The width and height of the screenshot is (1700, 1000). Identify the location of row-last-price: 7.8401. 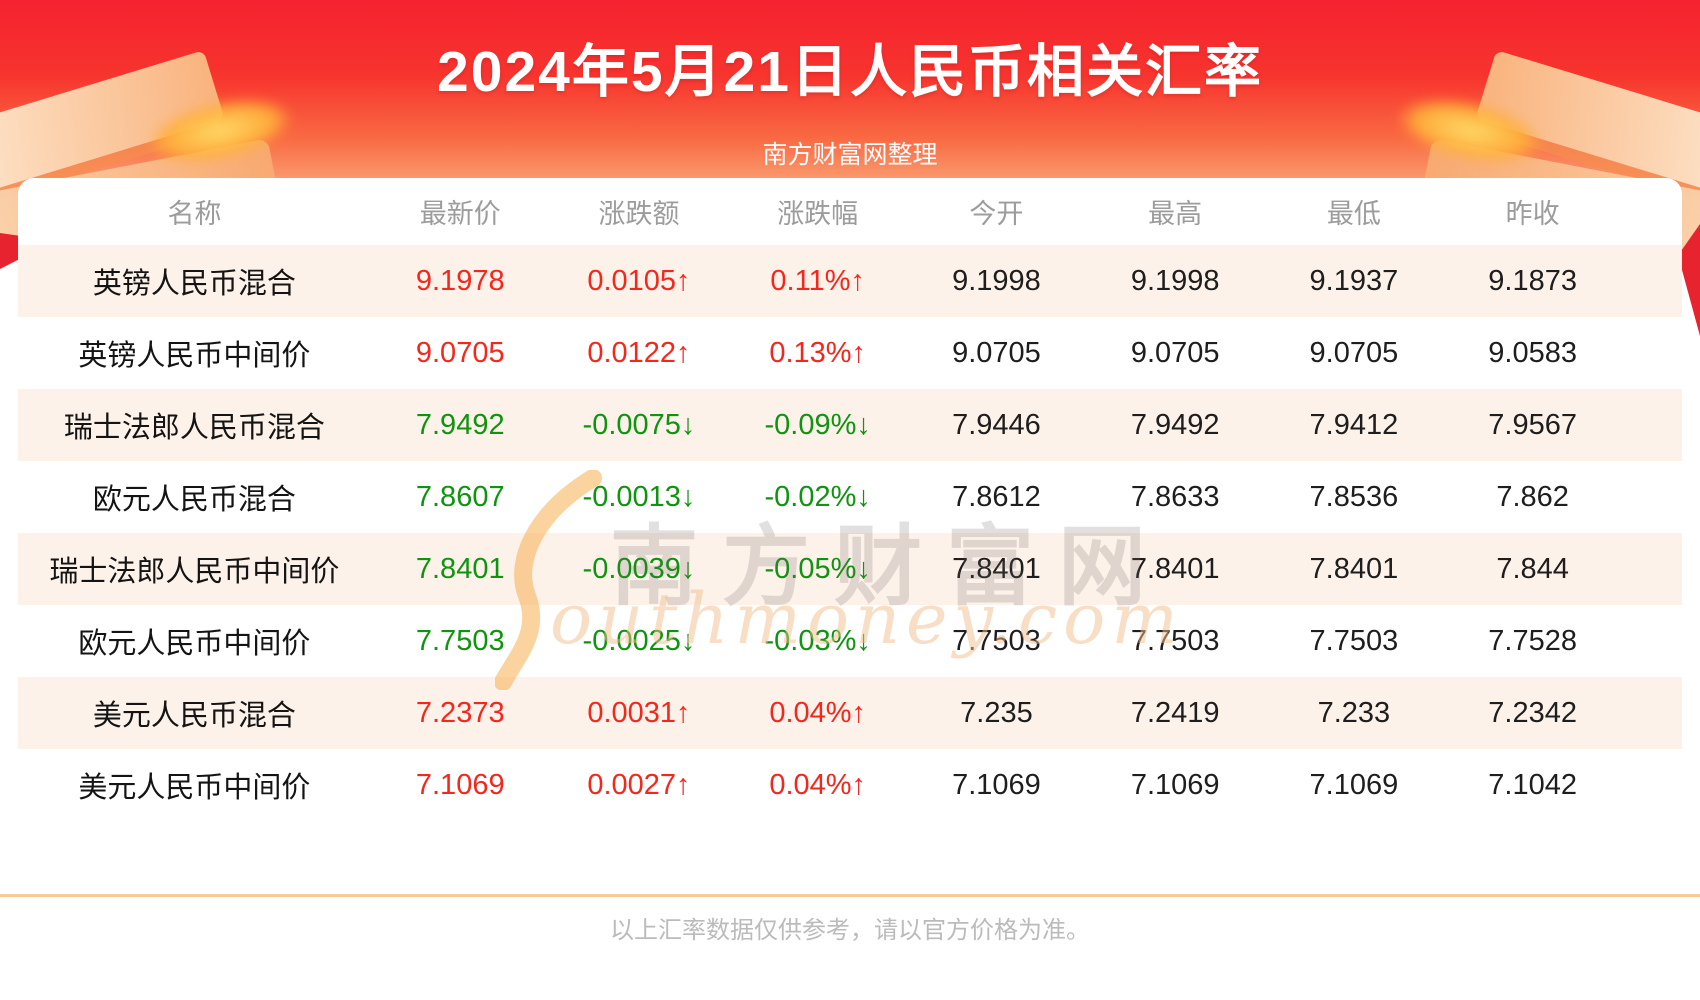
(460, 568).